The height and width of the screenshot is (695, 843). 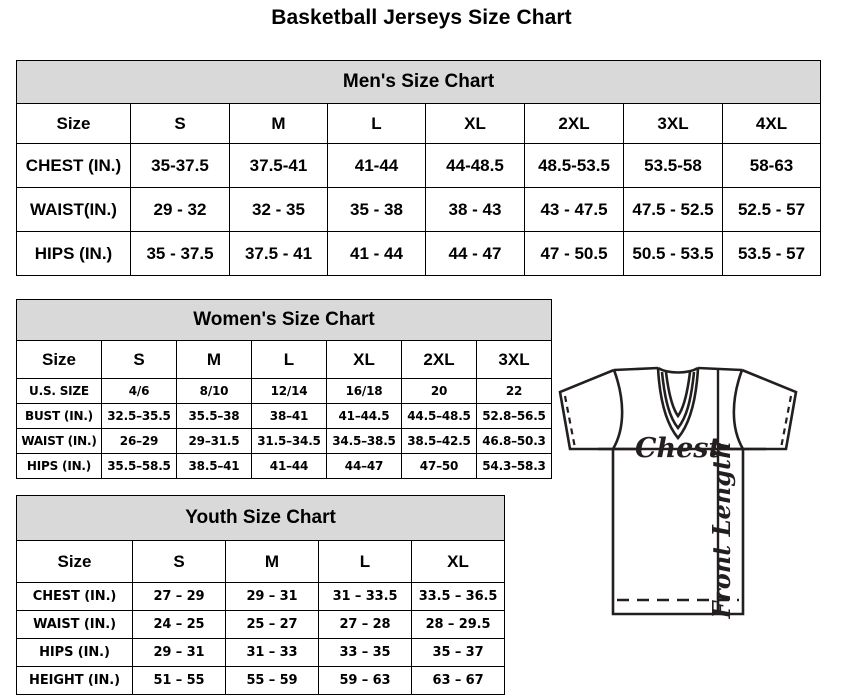 What do you see at coordinates (475, 253) in the screenshot?
I see `mens-hips-xl: 44 - 47` at bounding box center [475, 253].